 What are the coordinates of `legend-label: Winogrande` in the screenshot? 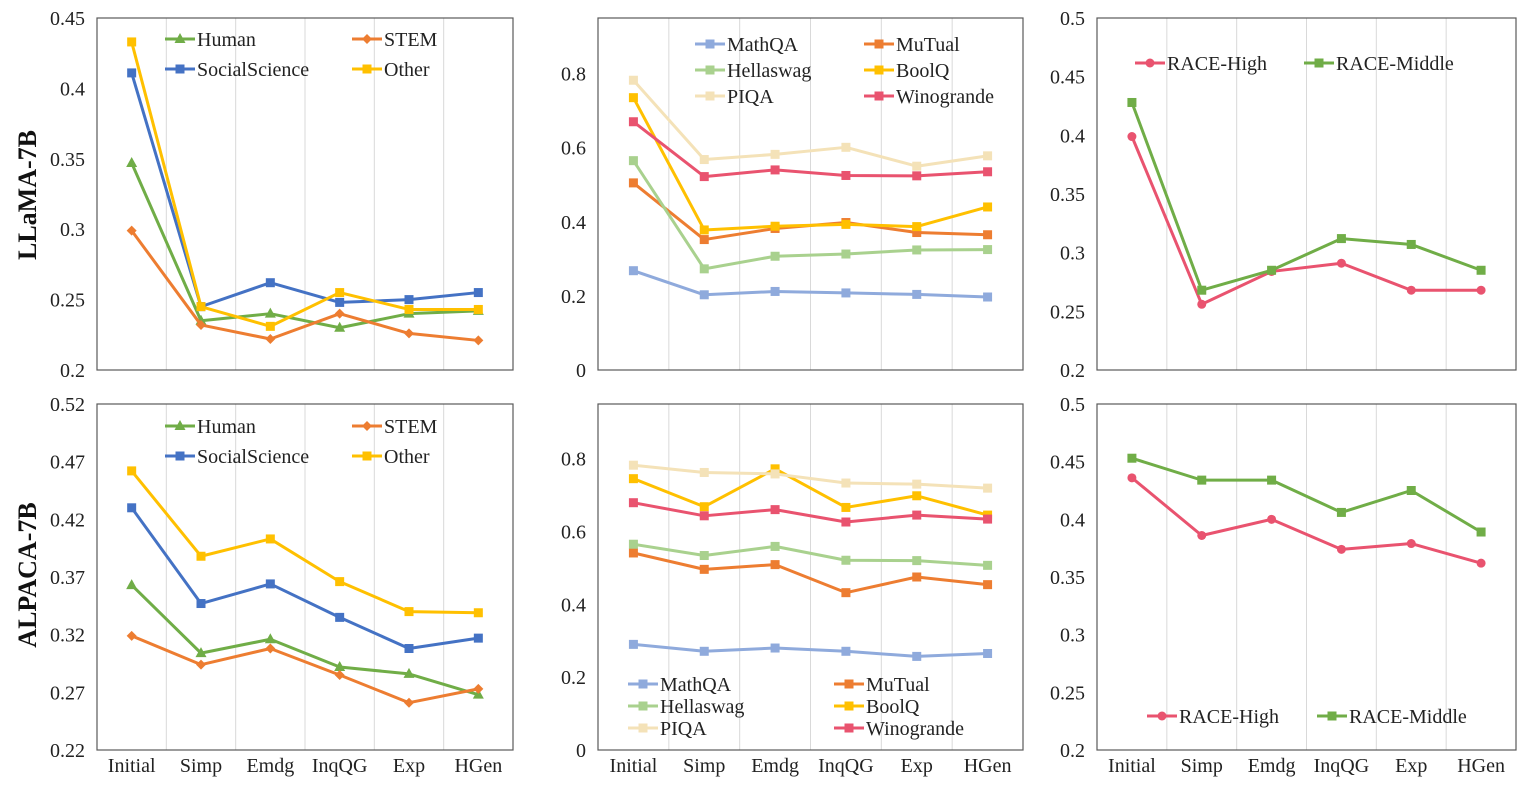 It's located at (945, 97).